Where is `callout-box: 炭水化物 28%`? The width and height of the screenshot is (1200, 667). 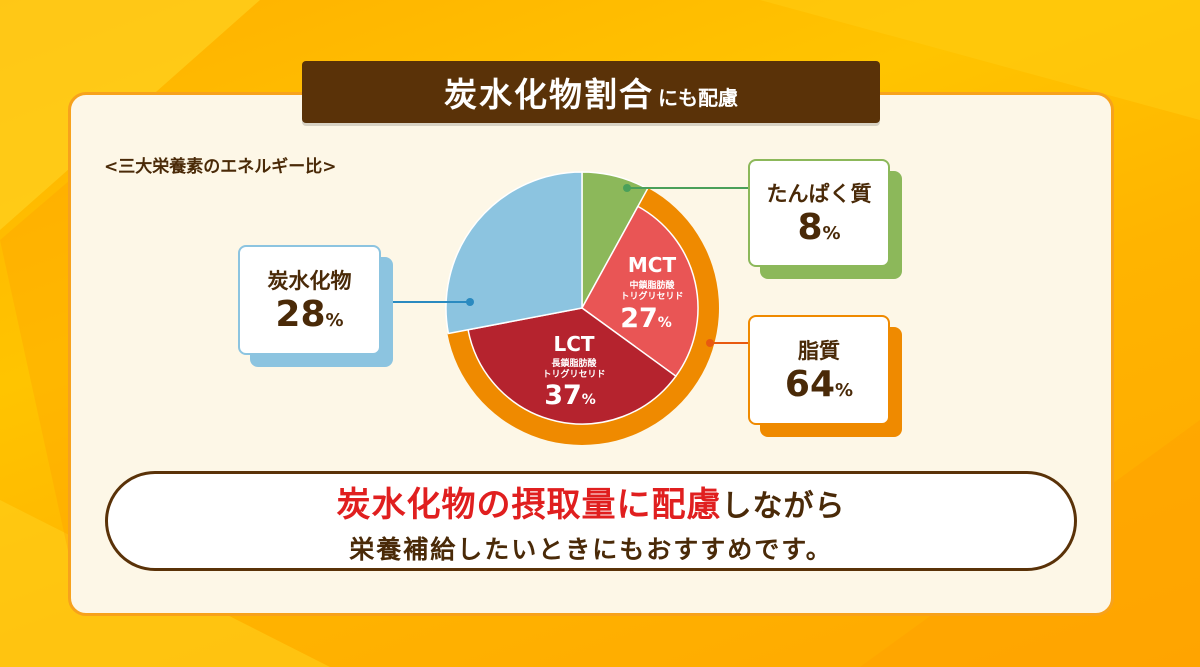 callout-box: 炭水化物 28% is located at coordinates (309, 300).